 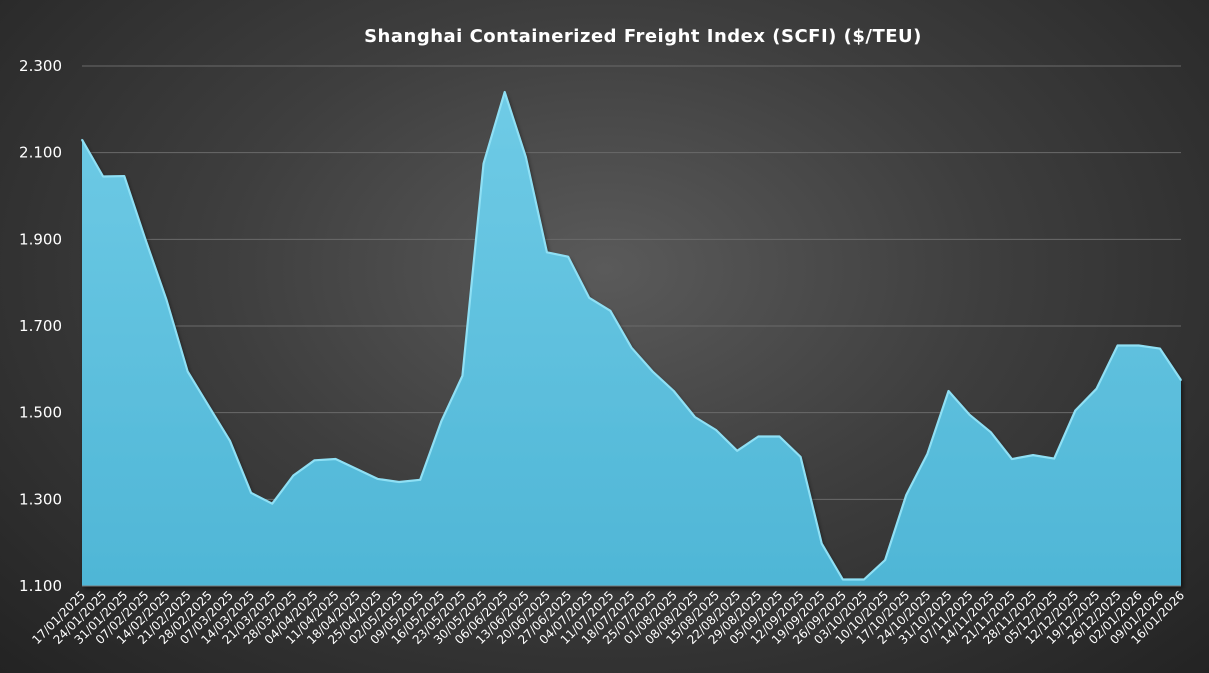 I want to click on data-point-14/11/2025, so click(x=990, y=432).